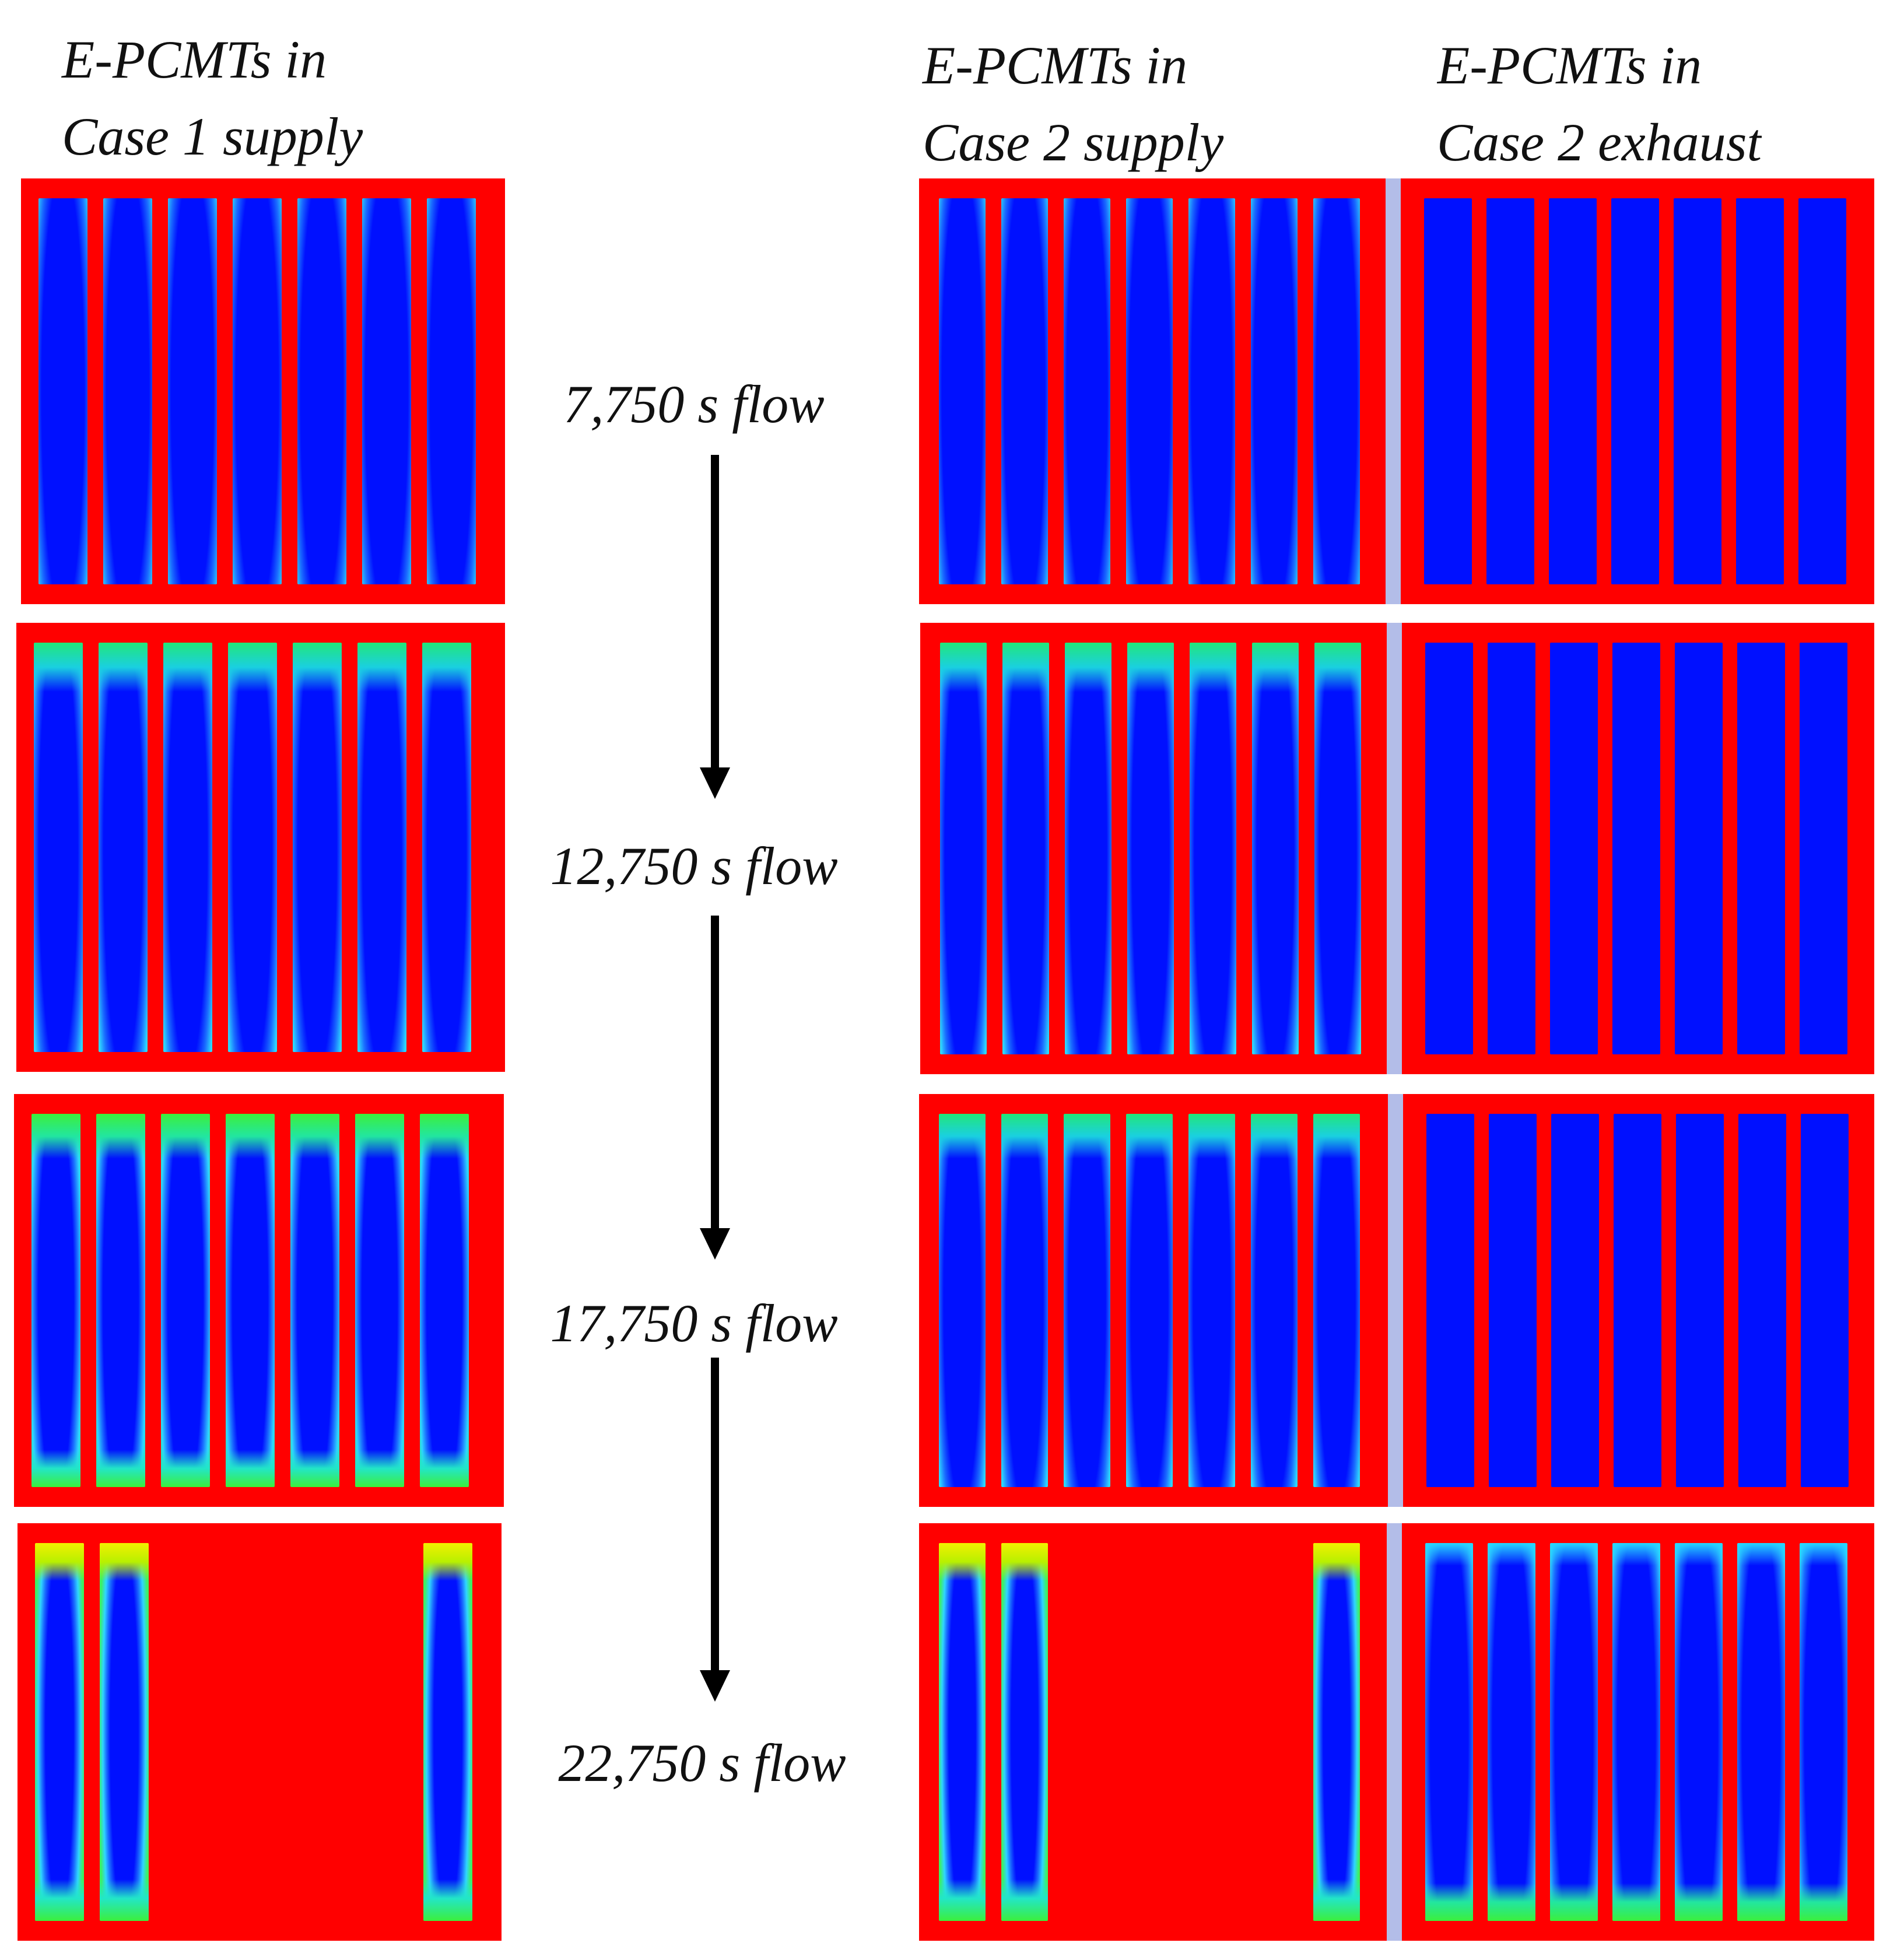  I want to click on case2-exhaust-title-line2: Case 2 exhaust, so click(1599, 142).